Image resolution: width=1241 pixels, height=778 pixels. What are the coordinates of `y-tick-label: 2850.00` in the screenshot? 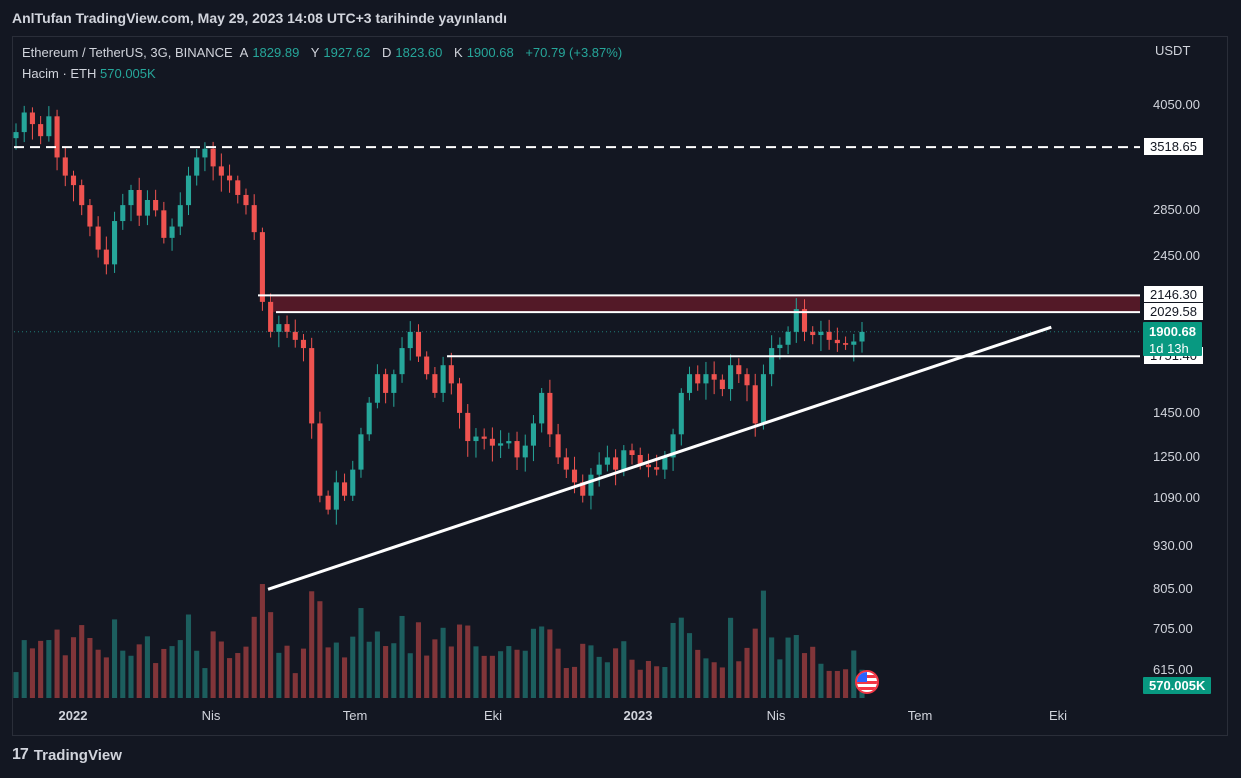 It's located at (1176, 210).